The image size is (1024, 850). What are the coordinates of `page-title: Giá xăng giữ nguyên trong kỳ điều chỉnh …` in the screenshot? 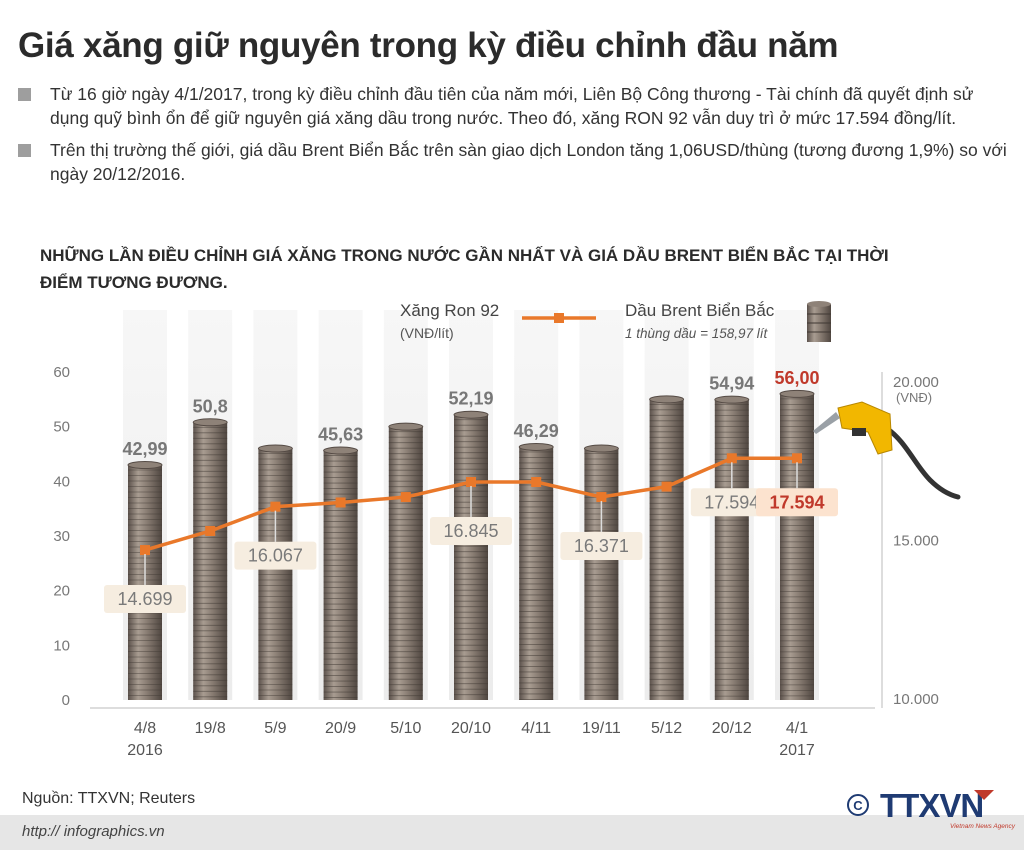 It's located at (428, 45).